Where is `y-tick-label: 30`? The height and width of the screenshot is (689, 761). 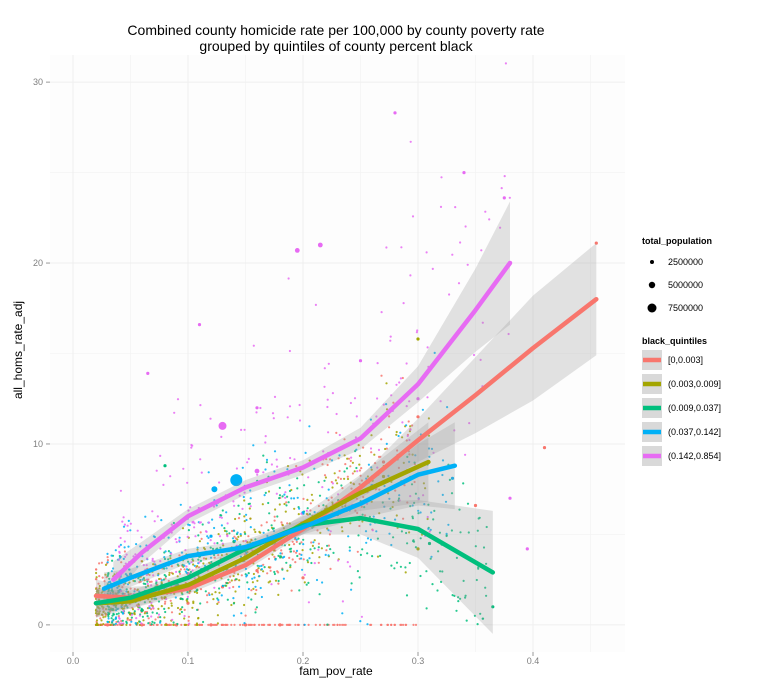
y-tick-label: 30 is located at coordinates (38, 82).